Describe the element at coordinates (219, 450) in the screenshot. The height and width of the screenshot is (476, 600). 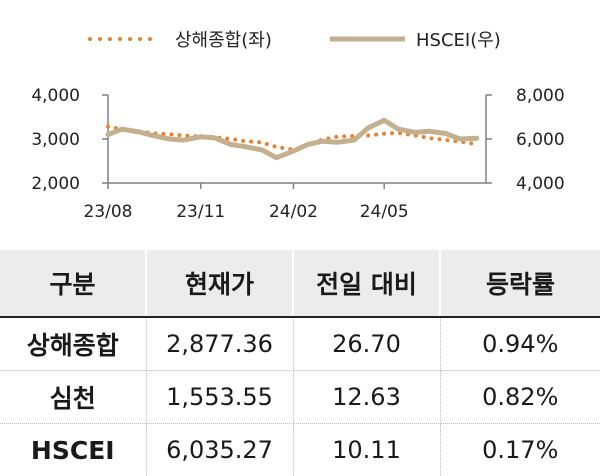
I see `current-price-cell: 6,035.27` at that location.